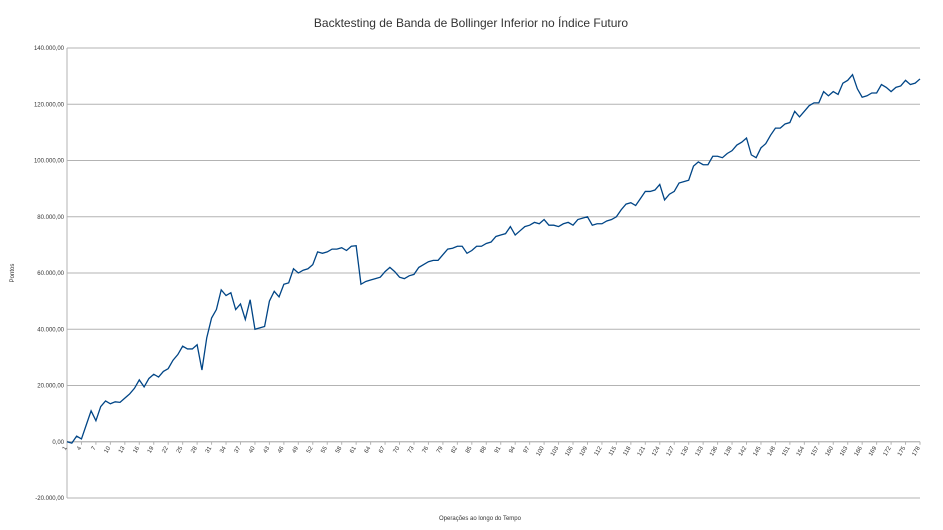  What do you see at coordinates (671, 451) in the screenshot?
I see `x-tick-label: 127` at bounding box center [671, 451].